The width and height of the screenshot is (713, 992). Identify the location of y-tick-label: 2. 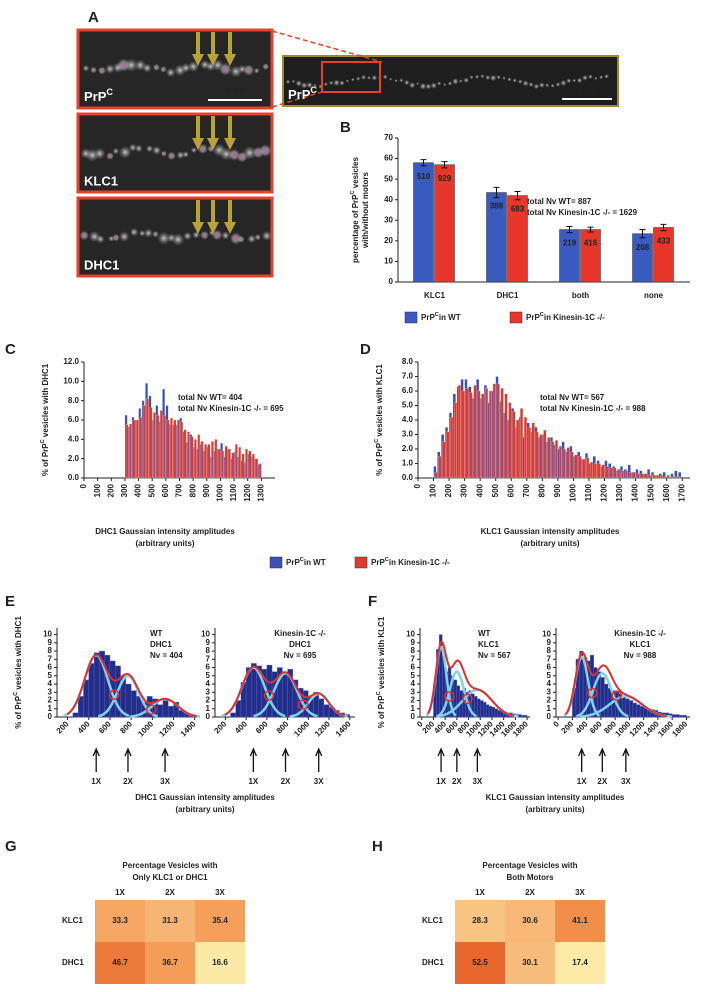
(208, 700).